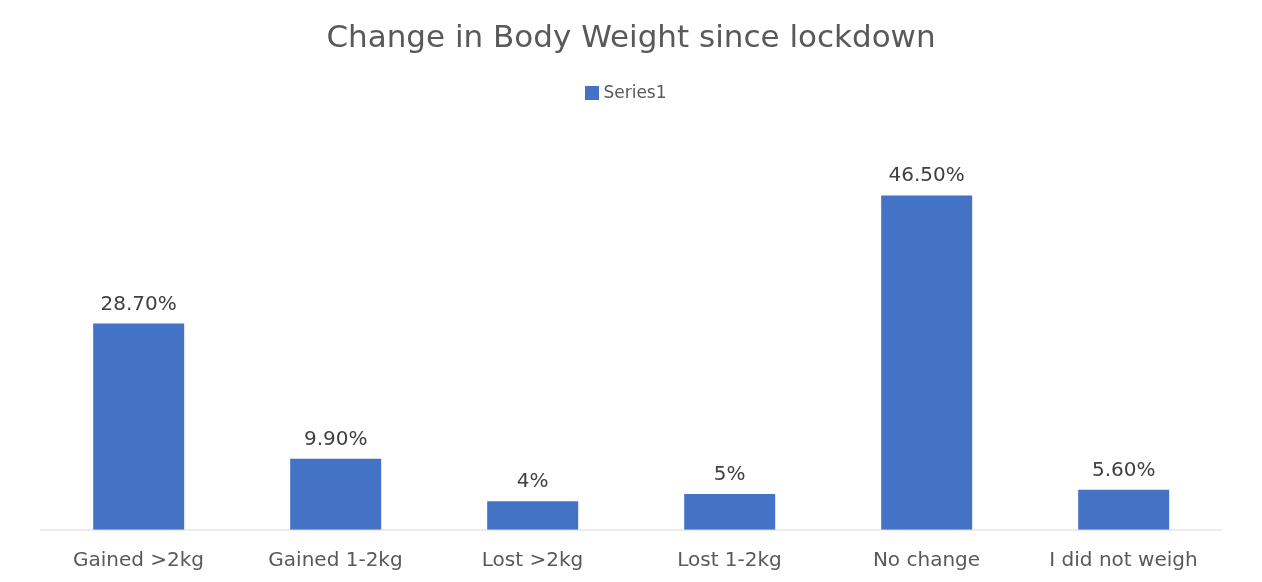 The image size is (1262, 582). What do you see at coordinates (926, 559) in the screenshot?
I see `x-tick-label: No change` at bounding box center [926, 559].